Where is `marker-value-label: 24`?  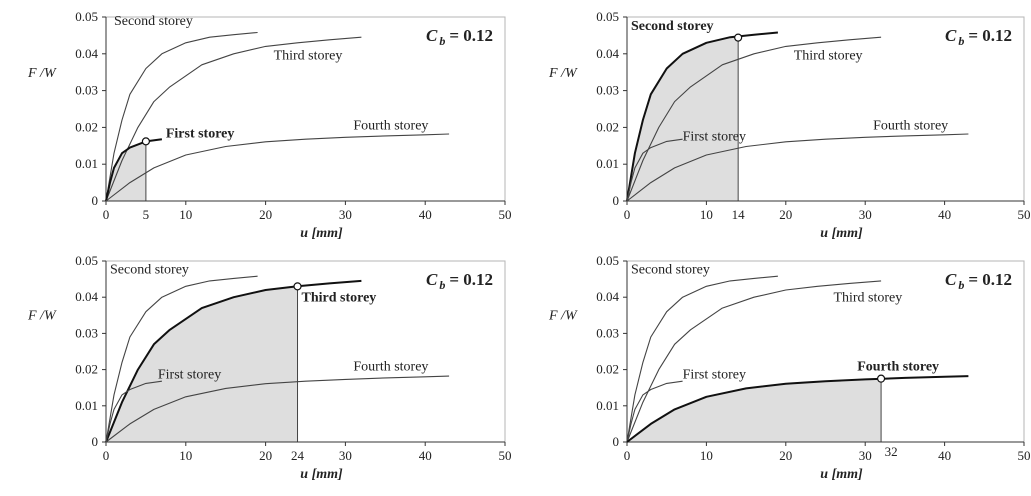 marker-value-label: 24 is located at coordinates (298, 455).